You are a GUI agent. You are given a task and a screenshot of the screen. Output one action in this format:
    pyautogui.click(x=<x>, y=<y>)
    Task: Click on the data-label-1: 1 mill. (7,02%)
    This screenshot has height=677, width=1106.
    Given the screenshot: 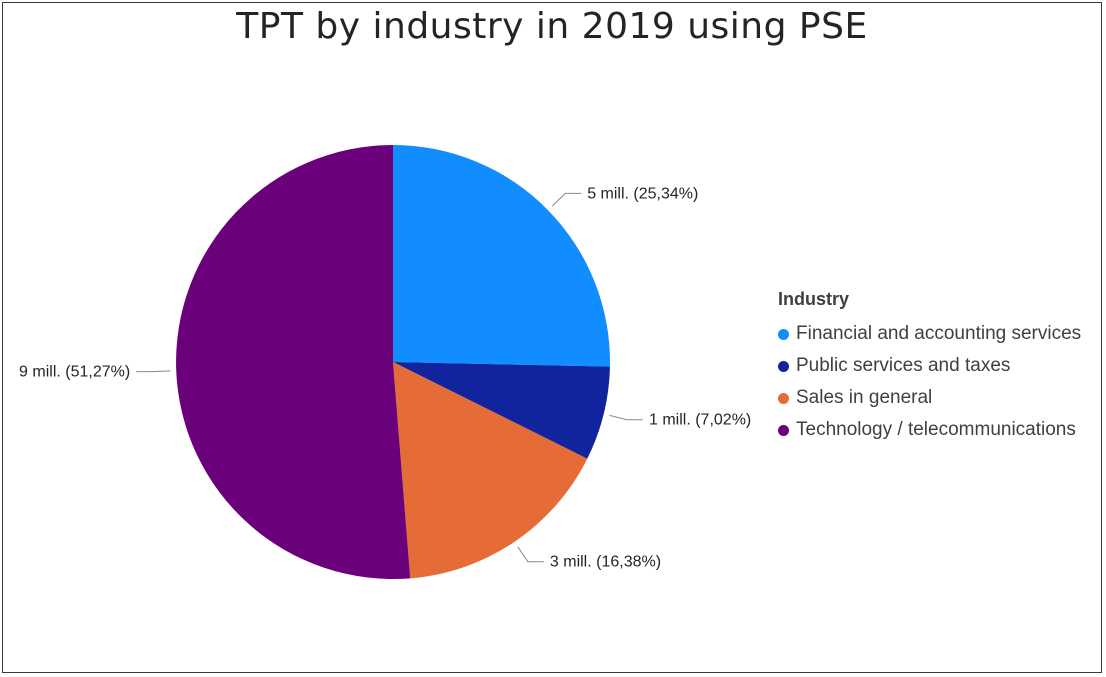 What is the action you would take?
    pyautogui.click(x=700, y=420)
    